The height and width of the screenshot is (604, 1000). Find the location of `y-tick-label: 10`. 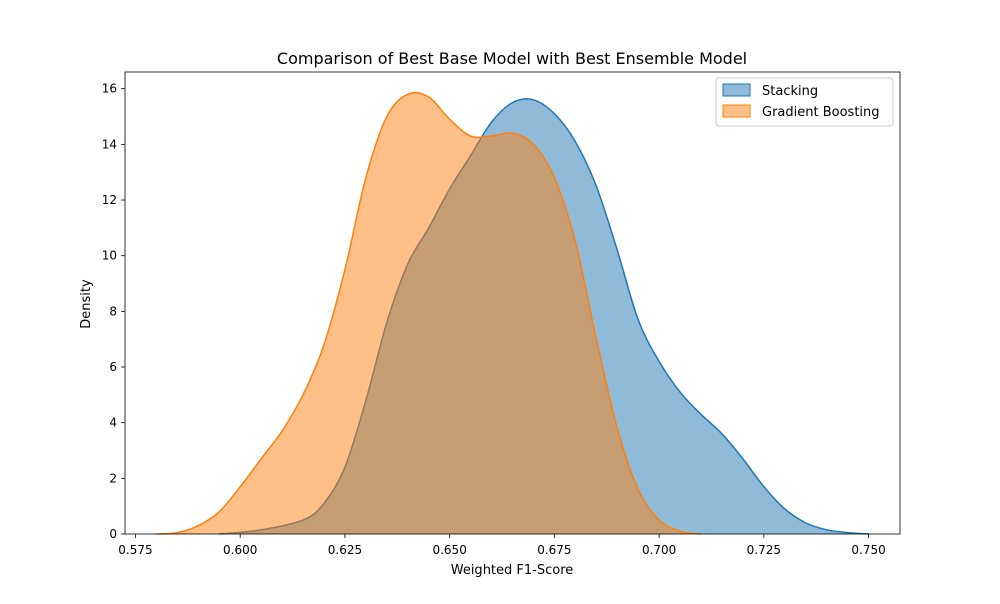

y-tick-label: 10 is located at coordinates (109, 256).